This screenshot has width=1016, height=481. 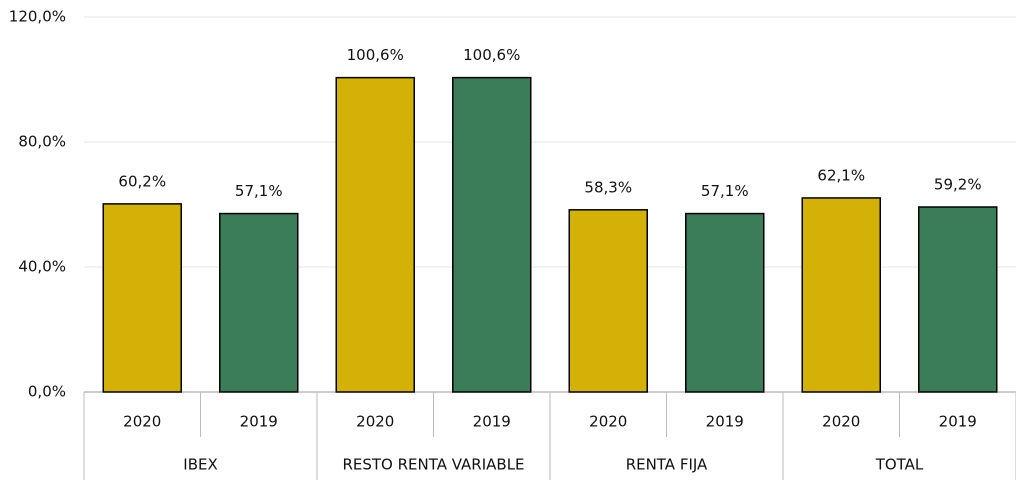 What do you see at coordinates (667, 465) in the screenshot?
I see `group-label: RENTA FIJA` at bounding box center [667, 465].